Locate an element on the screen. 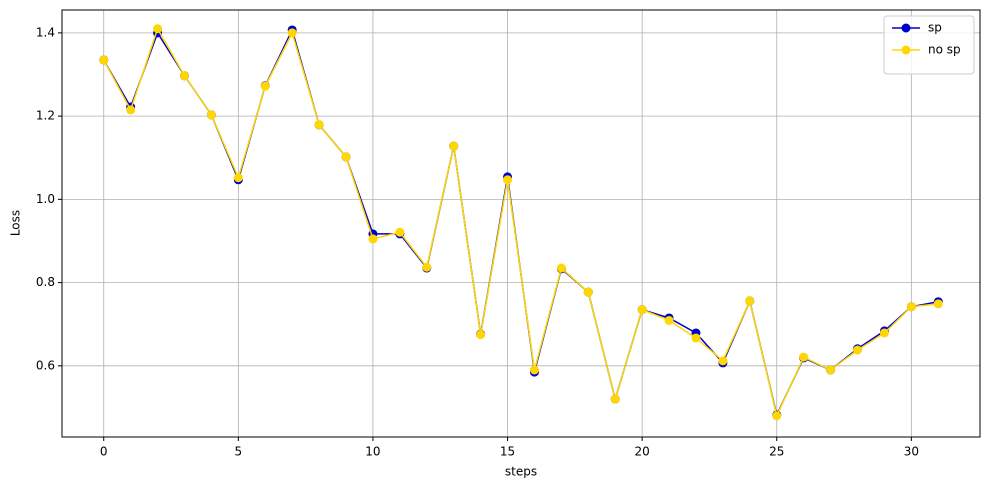 Image resolution: width=989 pixels, height=494 pixels. x-tick-label: 30 is located at coordinates (911, 452).